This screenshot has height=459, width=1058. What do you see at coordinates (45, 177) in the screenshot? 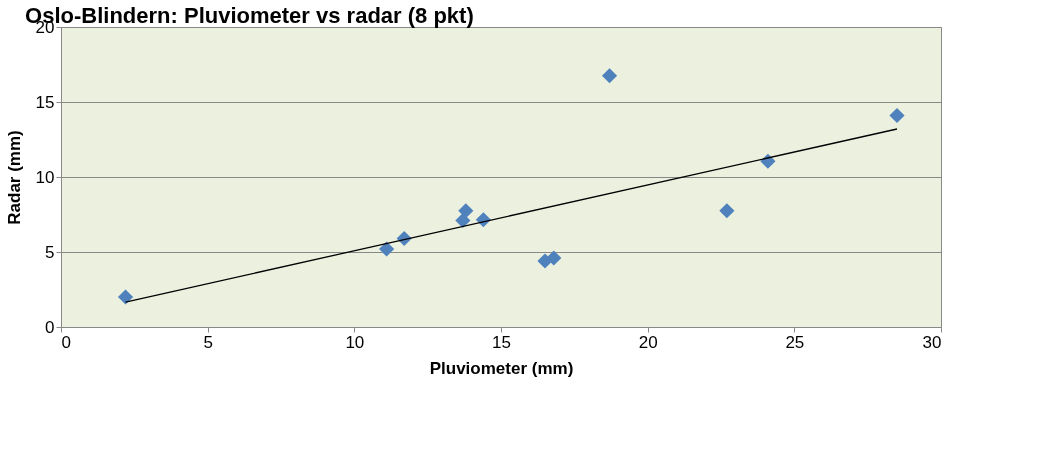
I see `y-tick-label: 10` at bounding box center [45, 177].